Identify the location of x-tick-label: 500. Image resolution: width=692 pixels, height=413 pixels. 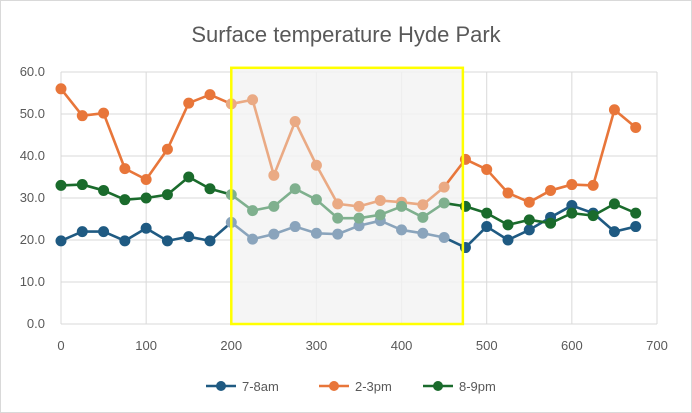
(487, 345).